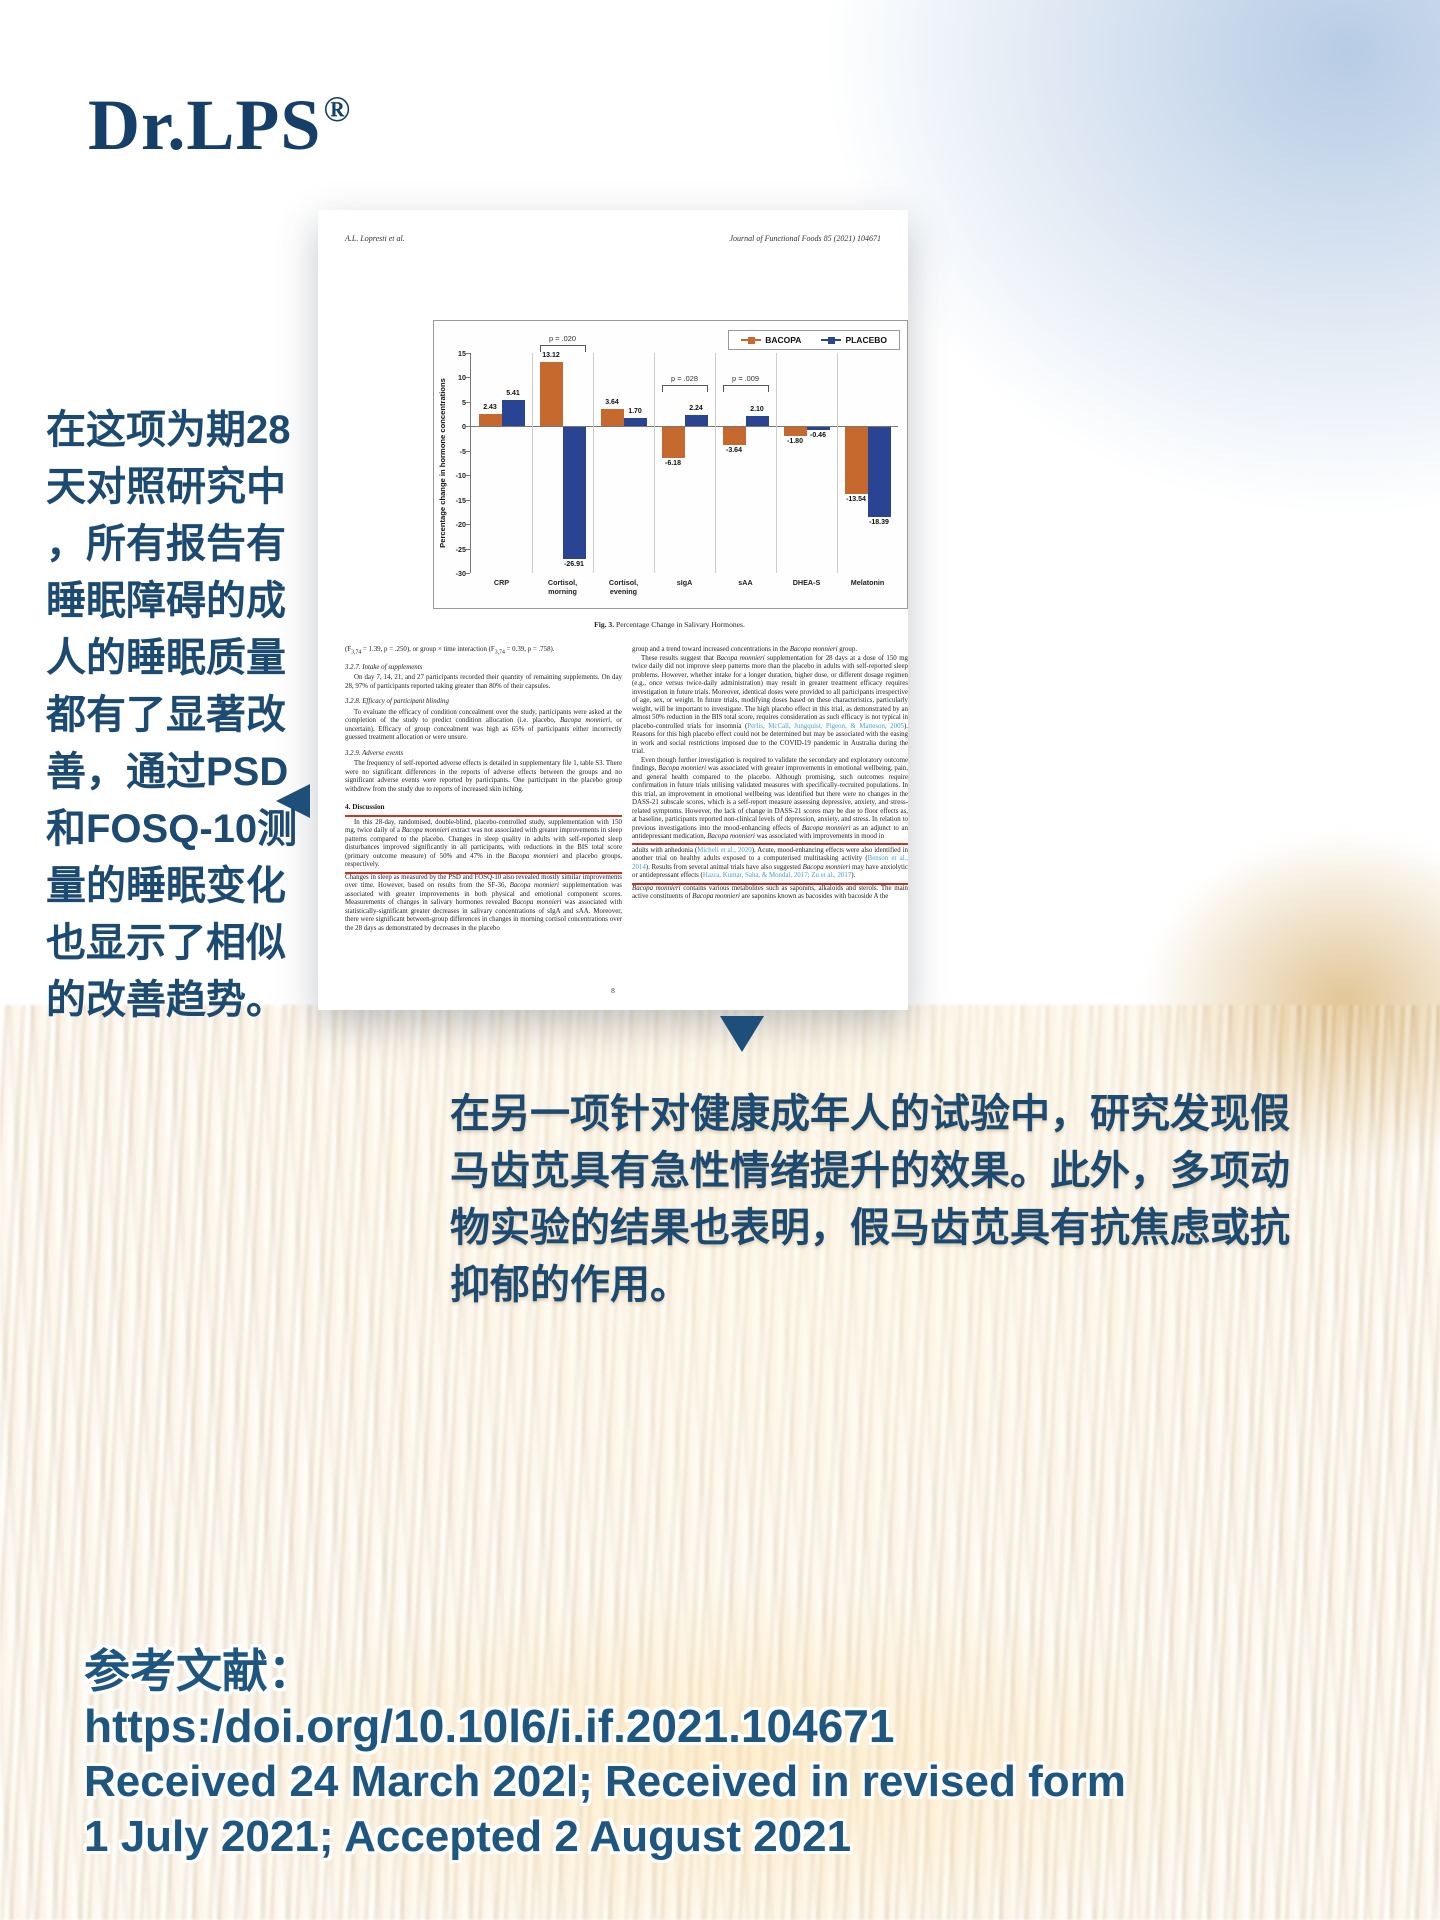 Image resolution: width=1440 pixels, height=1920 pixels. Describe the element at coordinates (166, 487) in the screenshot. I see `callout-line: 天对照研究中` at that location.